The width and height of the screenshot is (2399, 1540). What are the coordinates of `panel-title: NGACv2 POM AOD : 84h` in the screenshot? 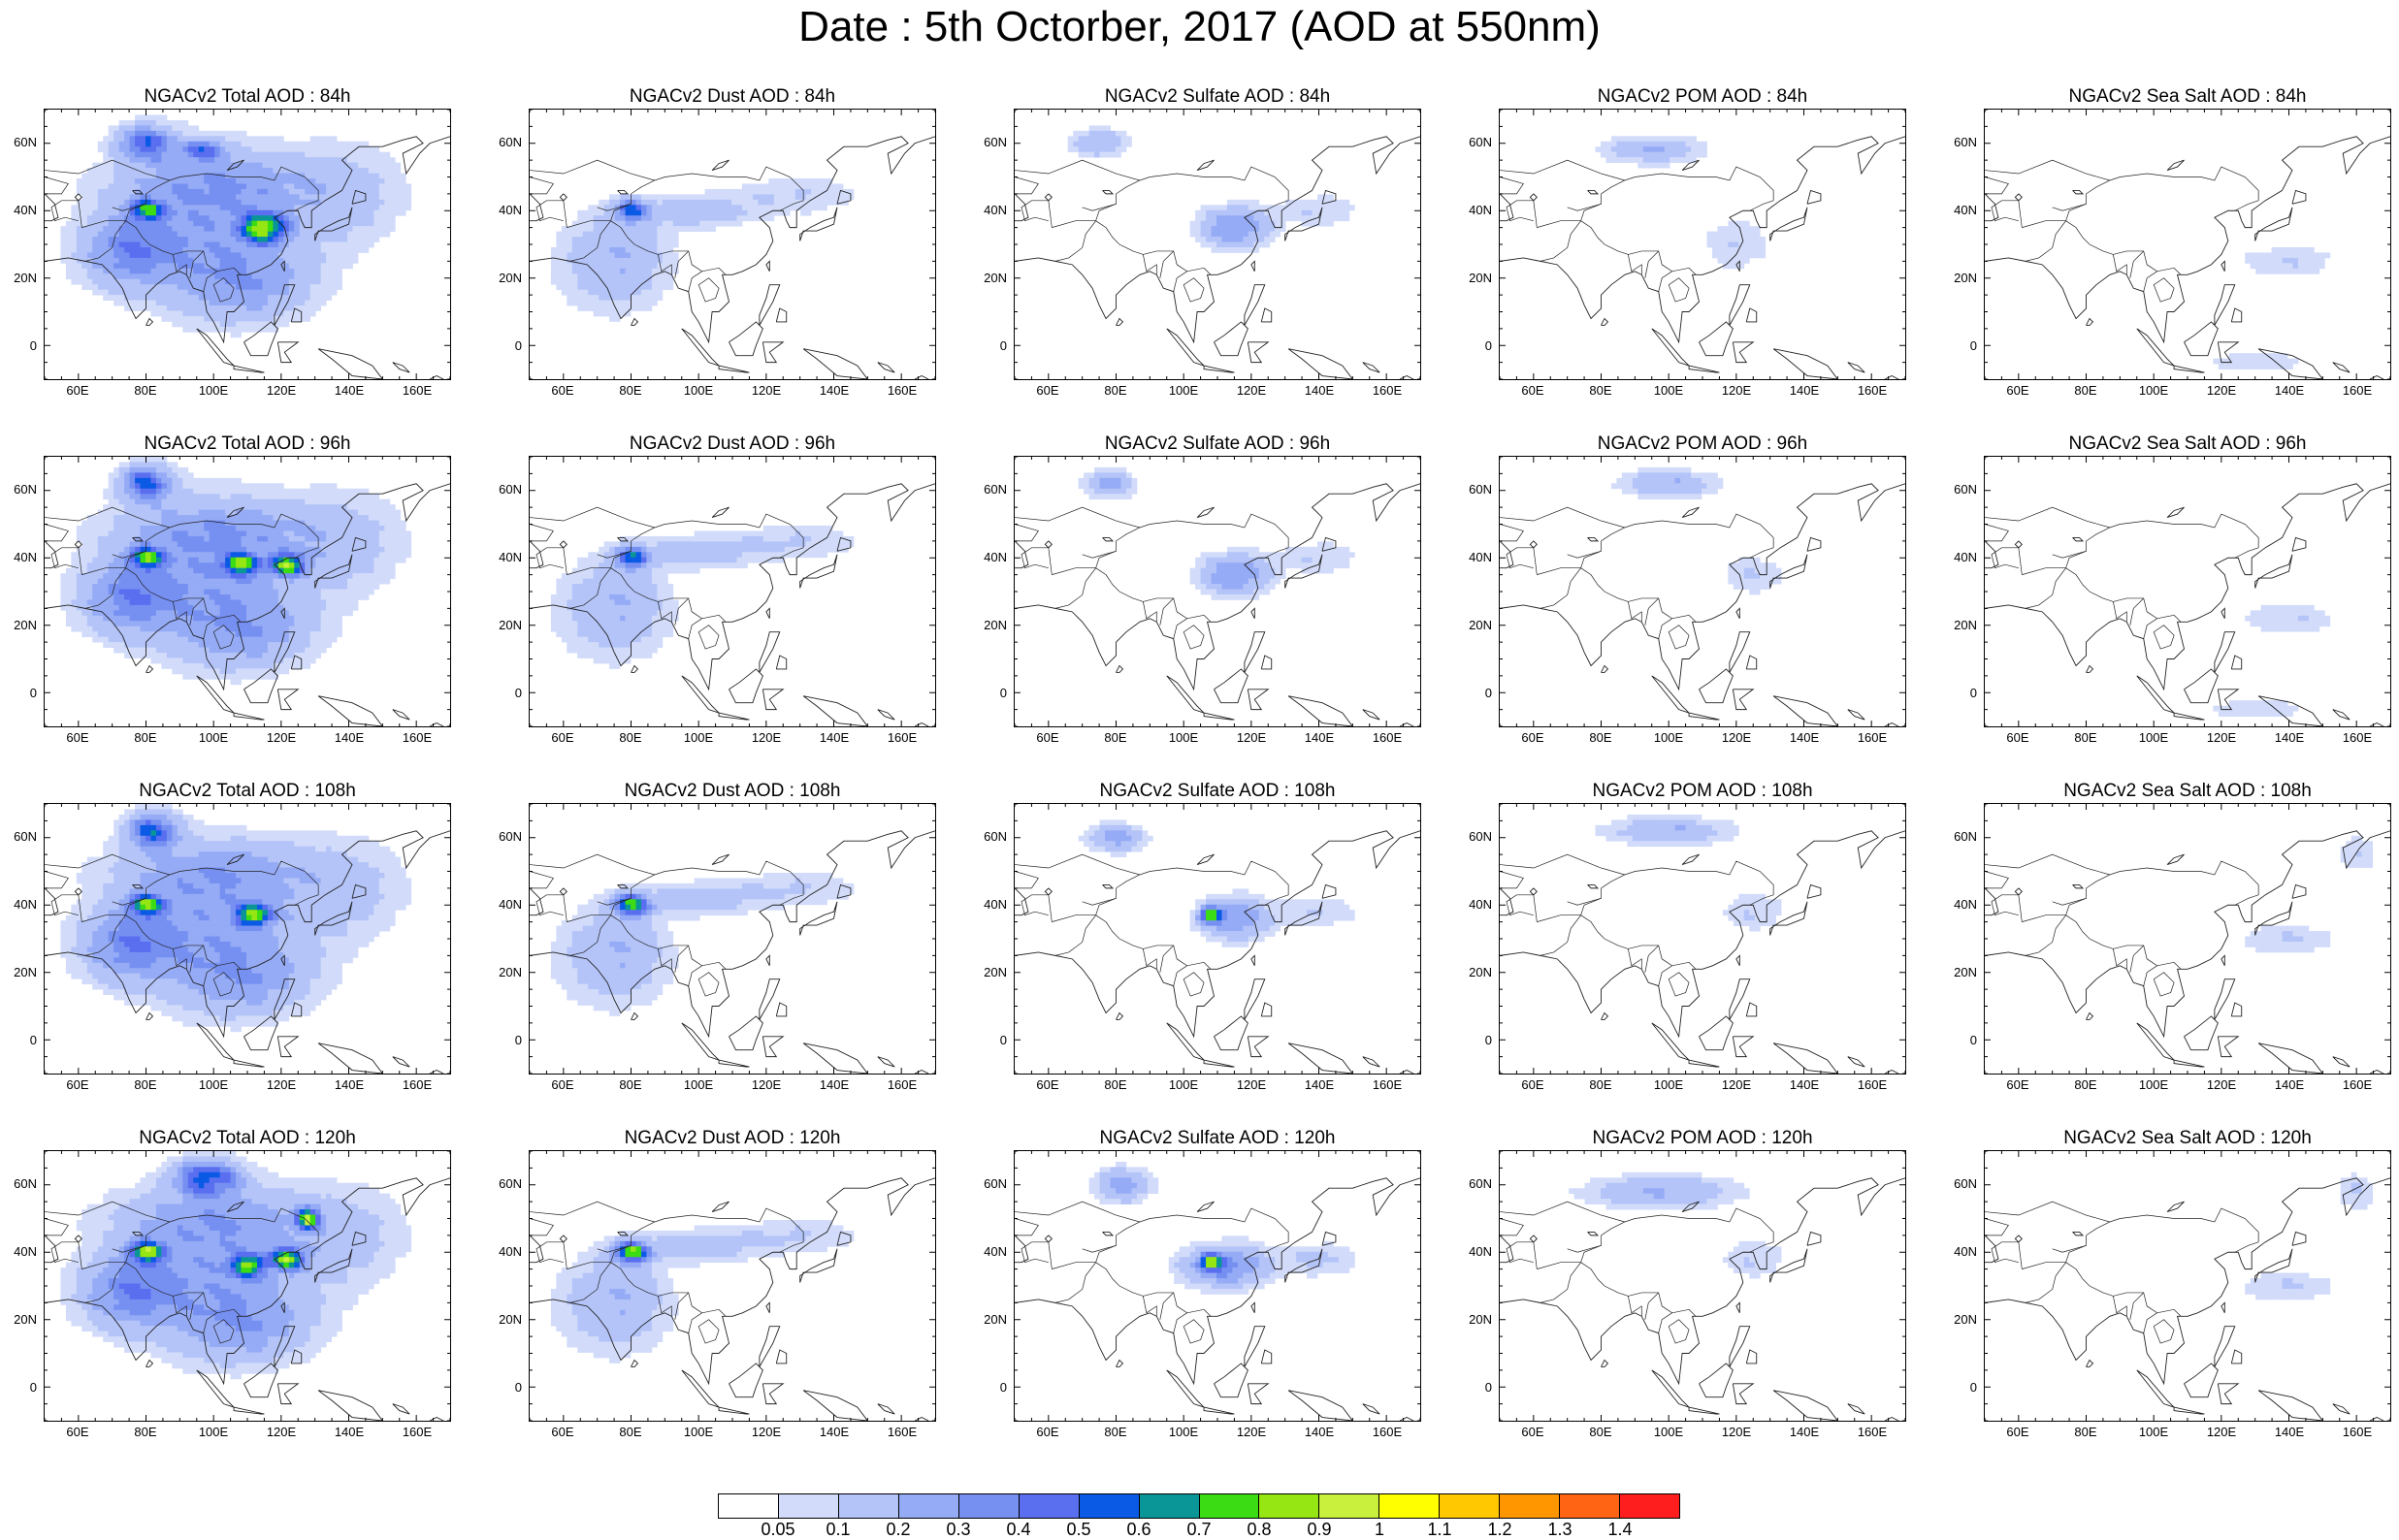 It's located at (1702, 96).